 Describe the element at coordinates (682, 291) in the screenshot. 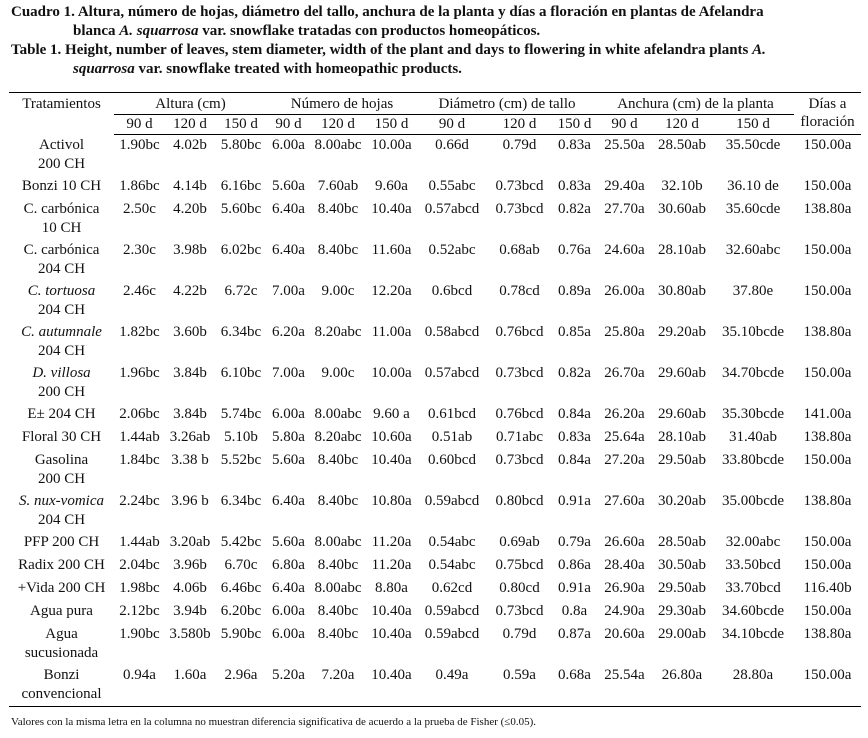

I see `value-cell: 30.80ab` at that location.